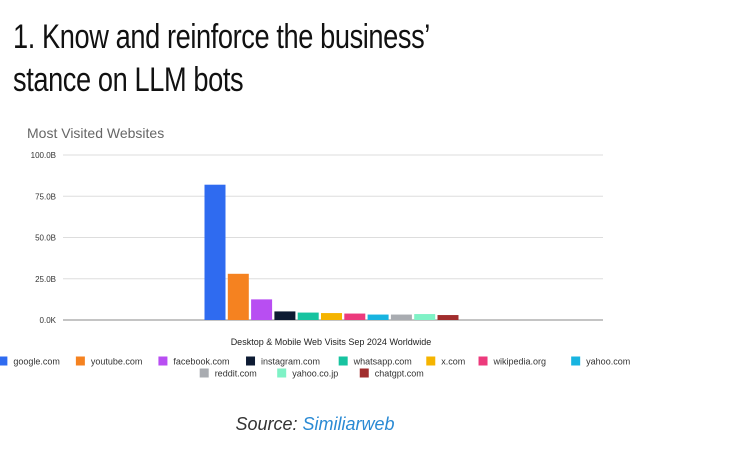 The width and height of the screenshot is (736, 461). What do you see at coordinates (45, 196) in the screenshot?
I see `y-tick-label: 75.0B` at bounding box center [45, 196].